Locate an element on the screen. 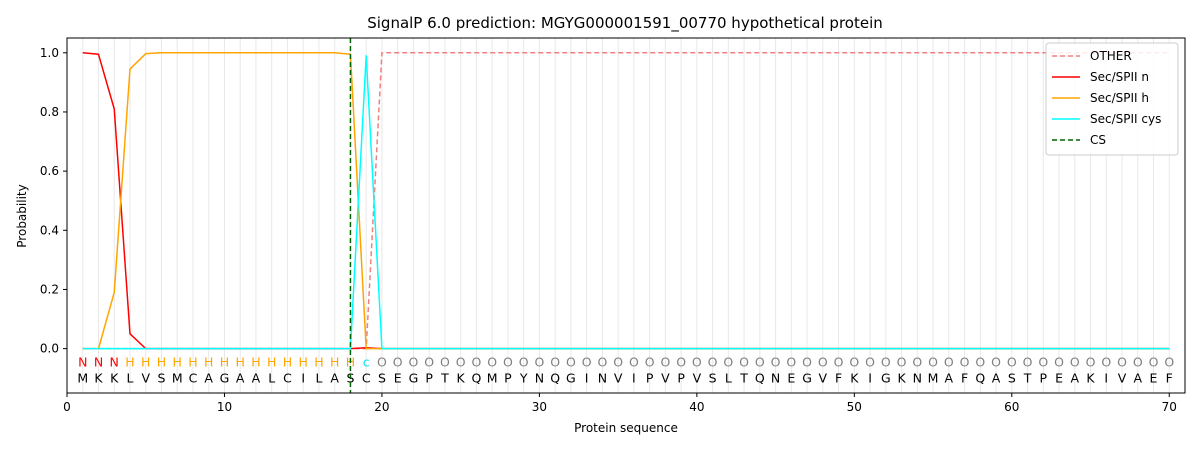 This screenshot has width=1200, height=450. x-axis-label: Protein sequence is located at coordinates (626, 428).